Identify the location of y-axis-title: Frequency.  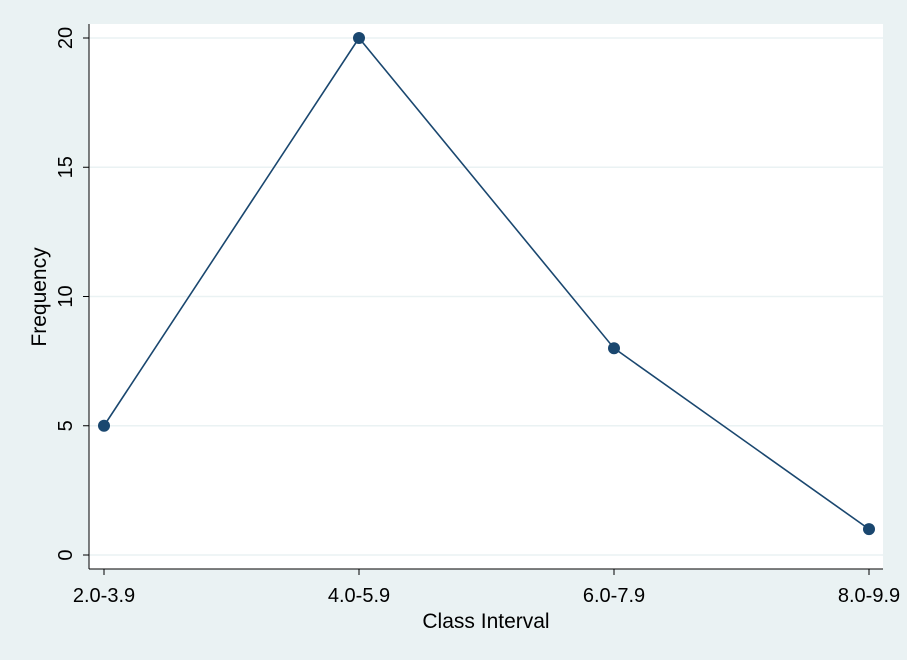
(39, 297).